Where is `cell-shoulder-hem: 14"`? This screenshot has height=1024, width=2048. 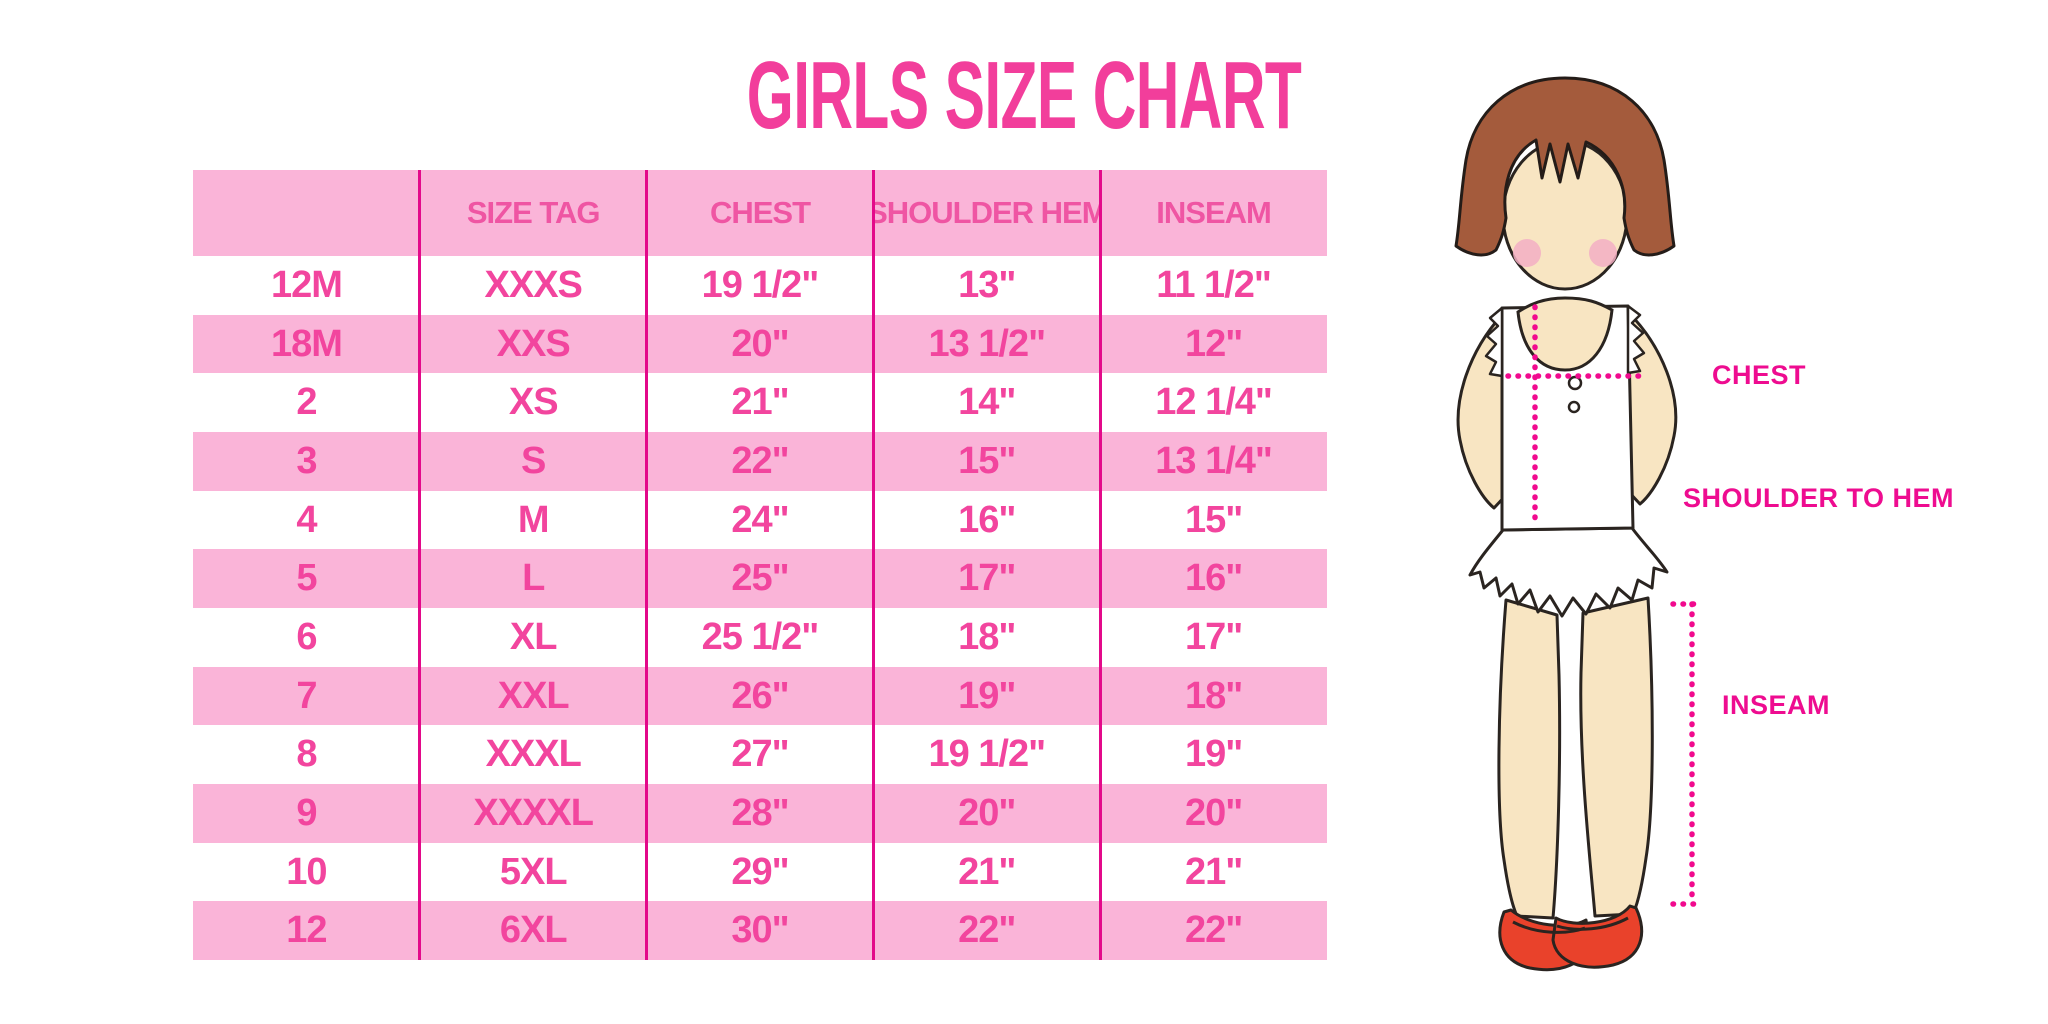 cell-shoulder-hem: 14" is located at coordinates (986, 402).